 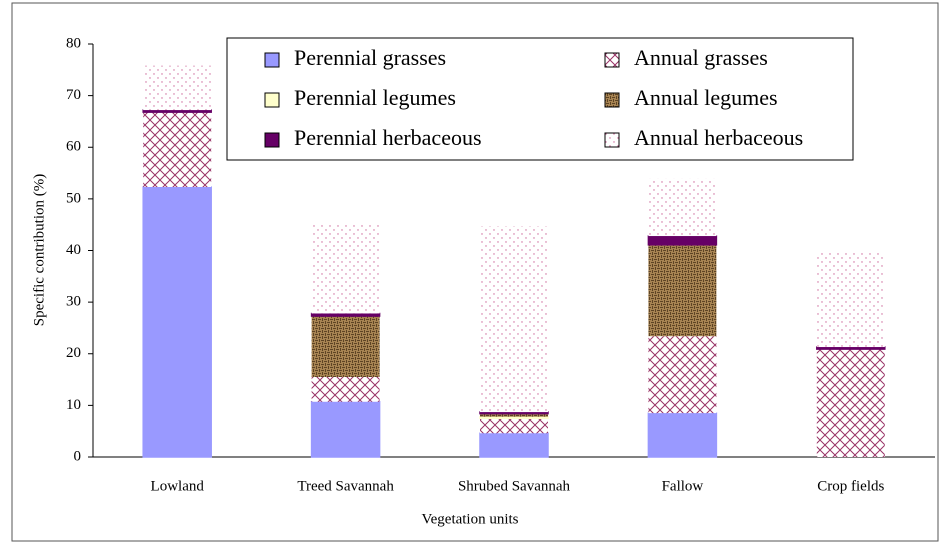 What do you see at coordinates (375, 97) in the screenshot?
I see `legend-label: Perennial legumes` at bounding box center [375, 97].